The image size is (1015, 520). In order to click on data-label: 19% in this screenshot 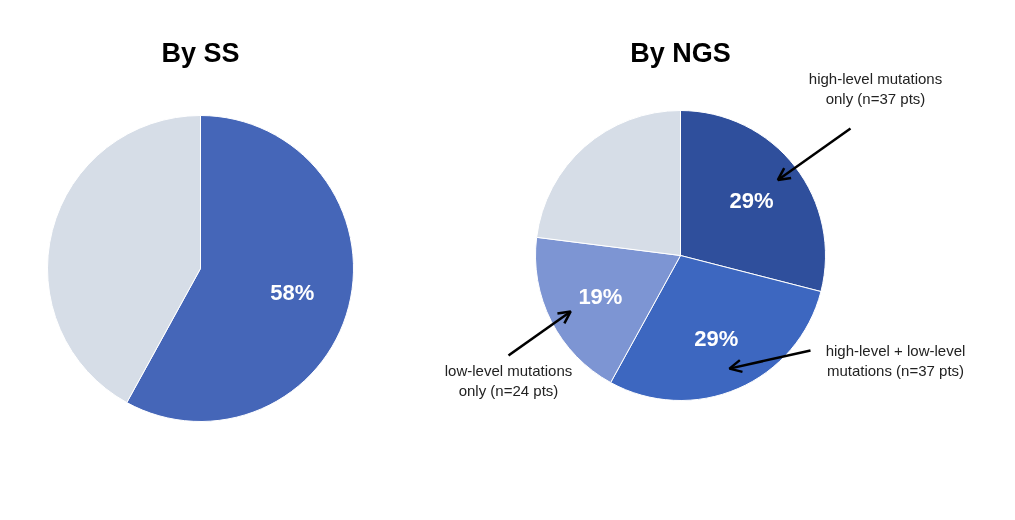, I will do `click(600, 296)`.